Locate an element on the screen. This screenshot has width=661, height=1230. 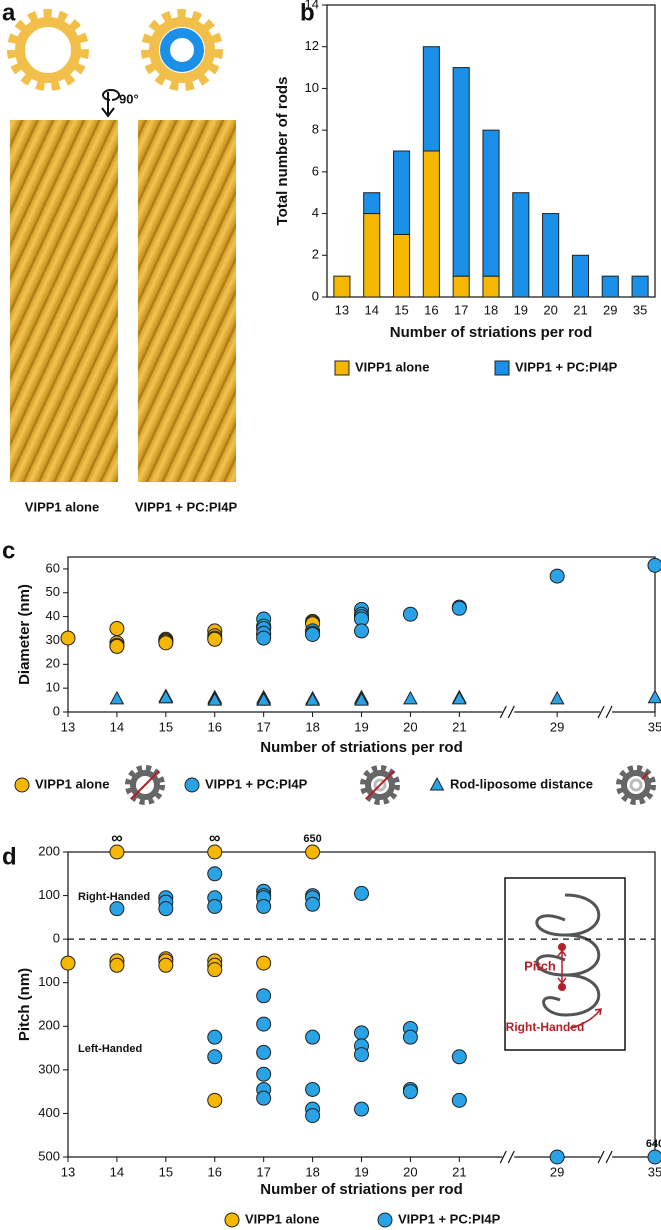
annotation: ∞ is located at coordinates (214, 838).